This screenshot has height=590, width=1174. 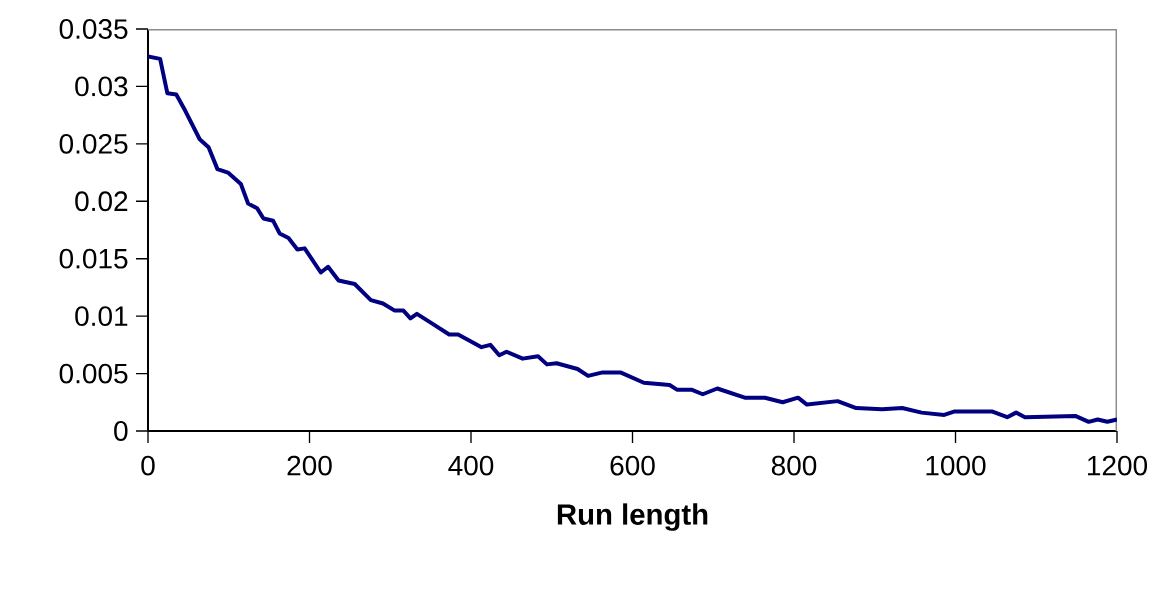 What do you see at coordinates (794, 465) in the screenshot?
I see `x-tick-label: 800` at bounding box center [794, 465].